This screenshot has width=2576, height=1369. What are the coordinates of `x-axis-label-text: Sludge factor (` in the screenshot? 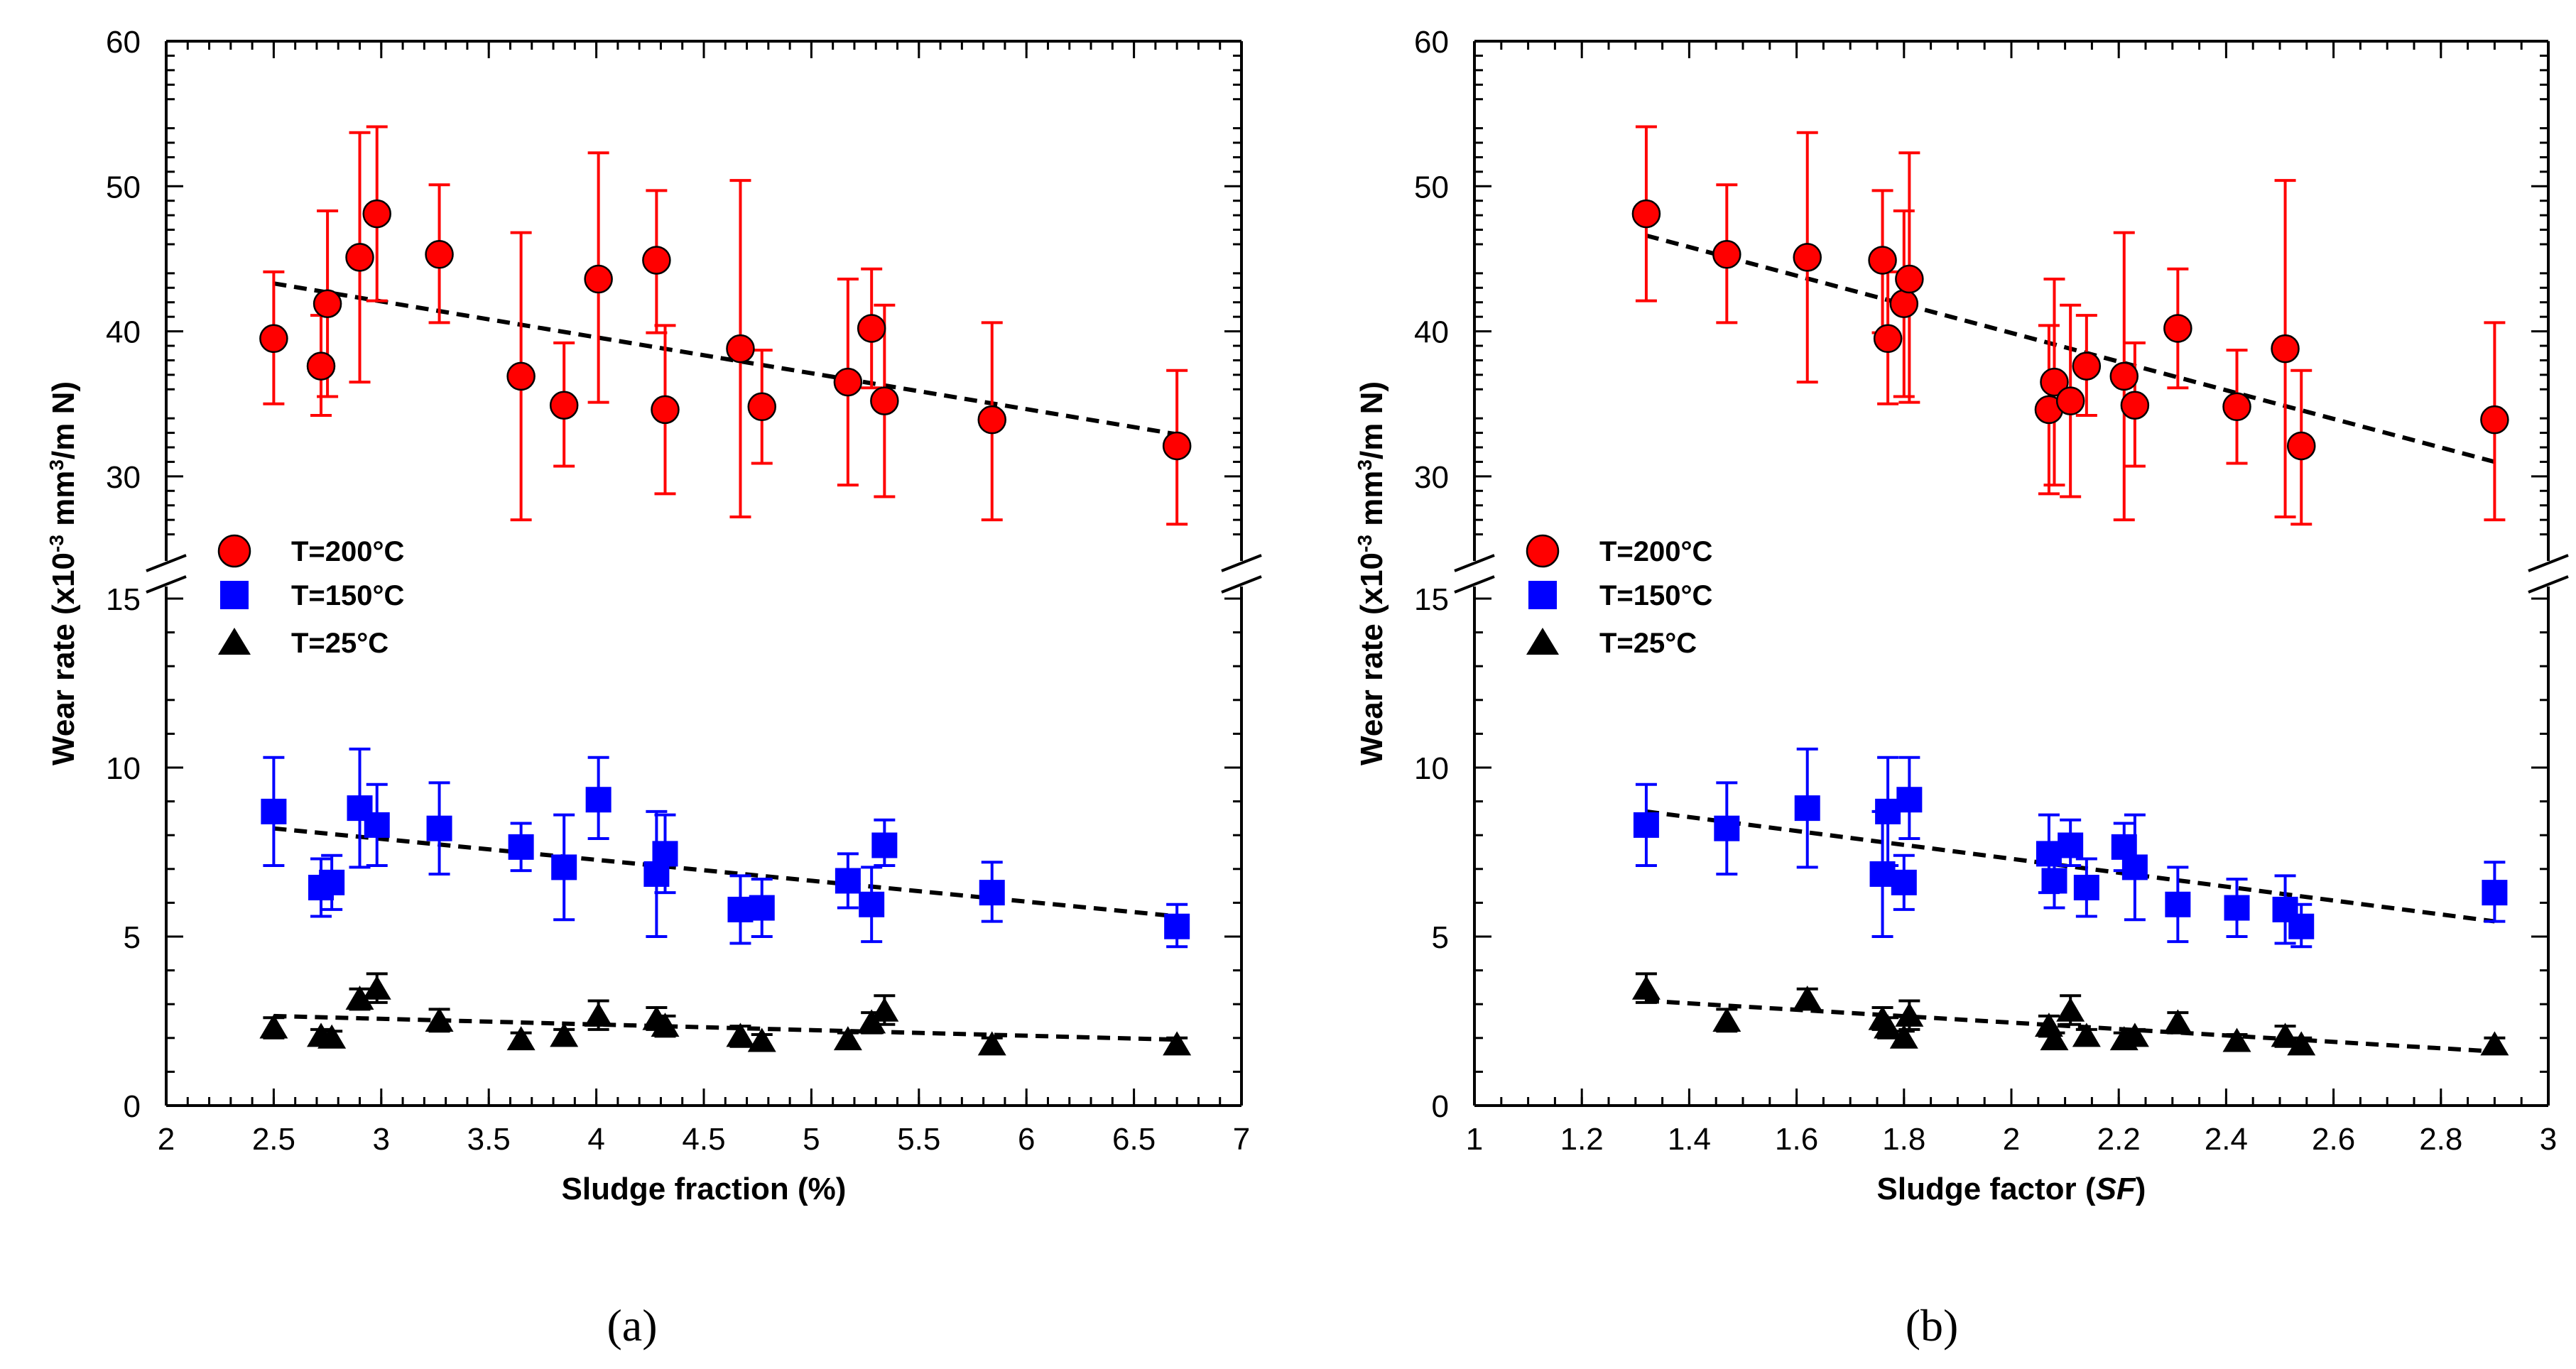 It's located at (1986, 1189).